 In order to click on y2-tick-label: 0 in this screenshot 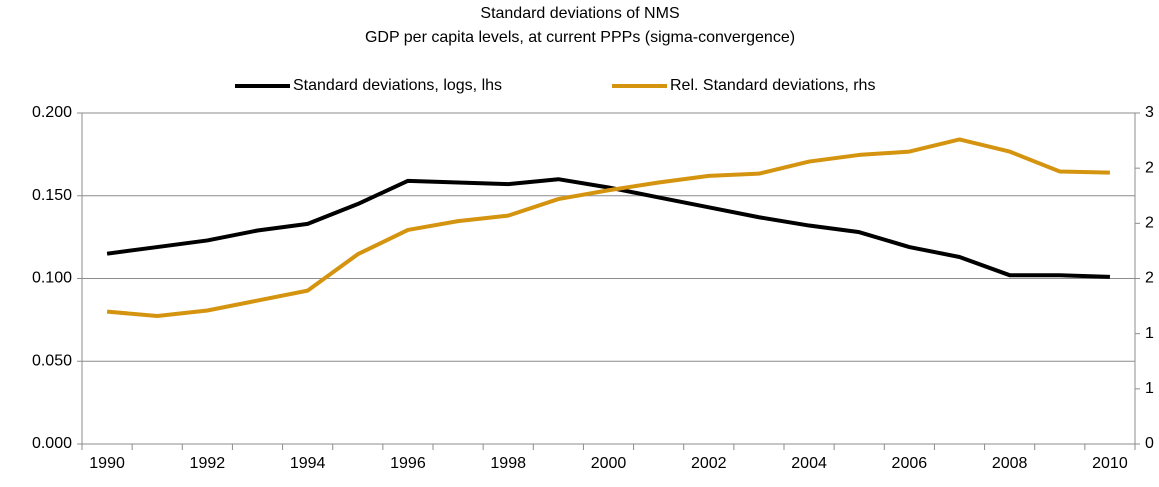, I will do `click(1149, 443)`.